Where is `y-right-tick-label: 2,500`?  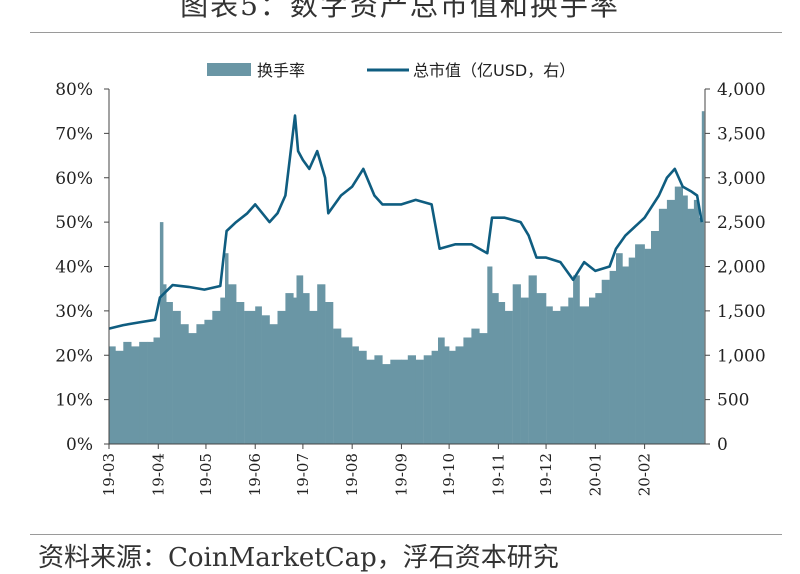
y-right-tick-label: 2,500 is located at coordinates (741, 223).